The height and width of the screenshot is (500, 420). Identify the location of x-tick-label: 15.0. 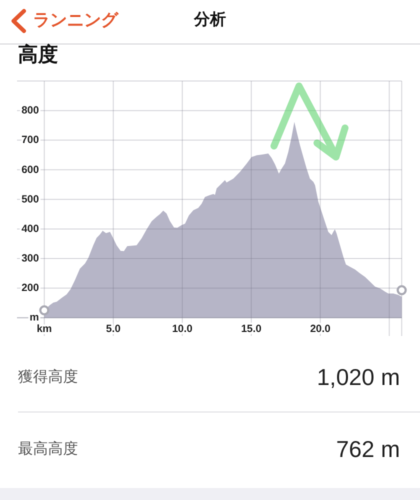
(251, 329).